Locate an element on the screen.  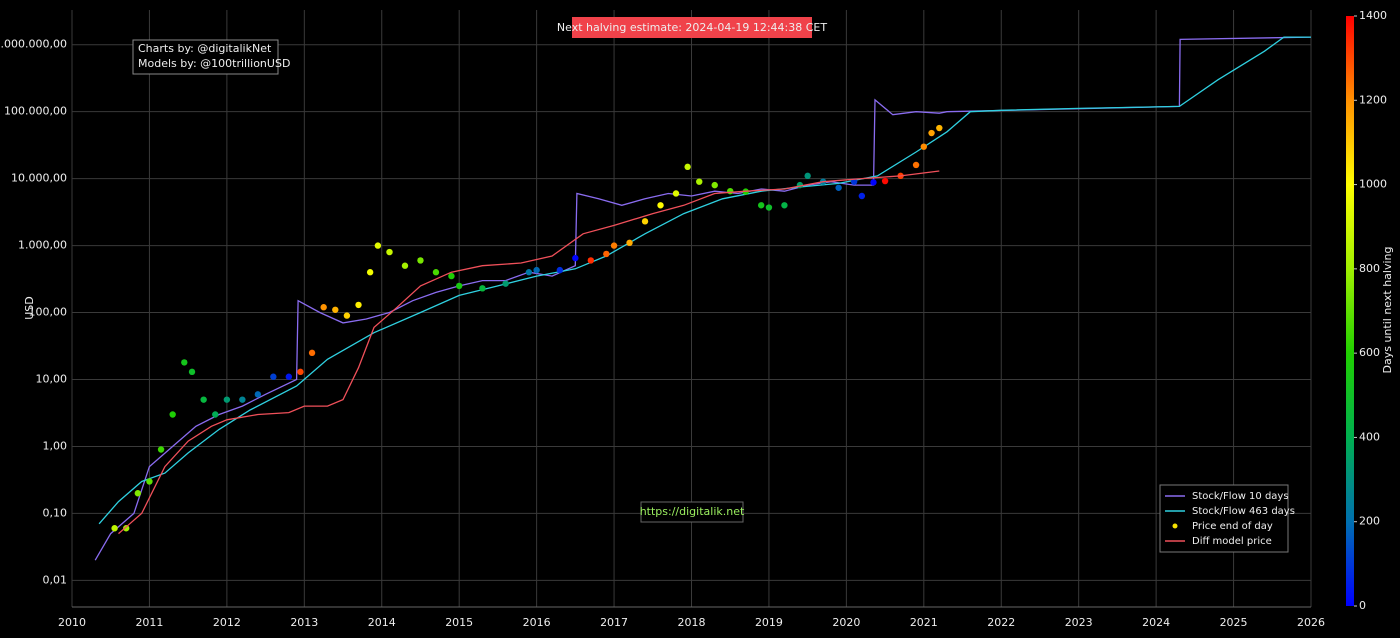
y-tick-label: 10,00 is located at coordinates (52, 378).